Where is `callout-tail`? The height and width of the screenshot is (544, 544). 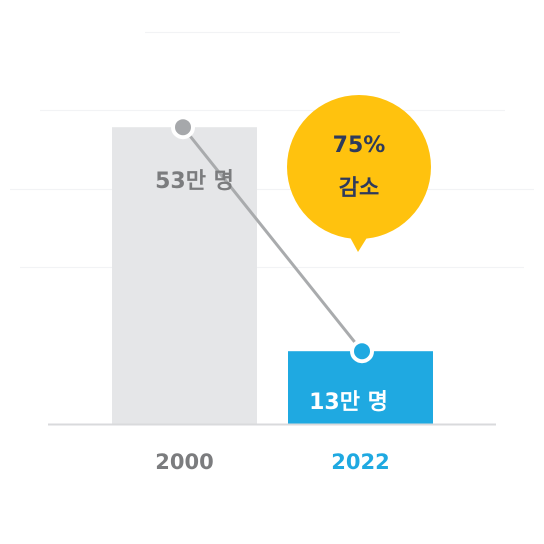 callout-tail is located at coordinates (359, 240).